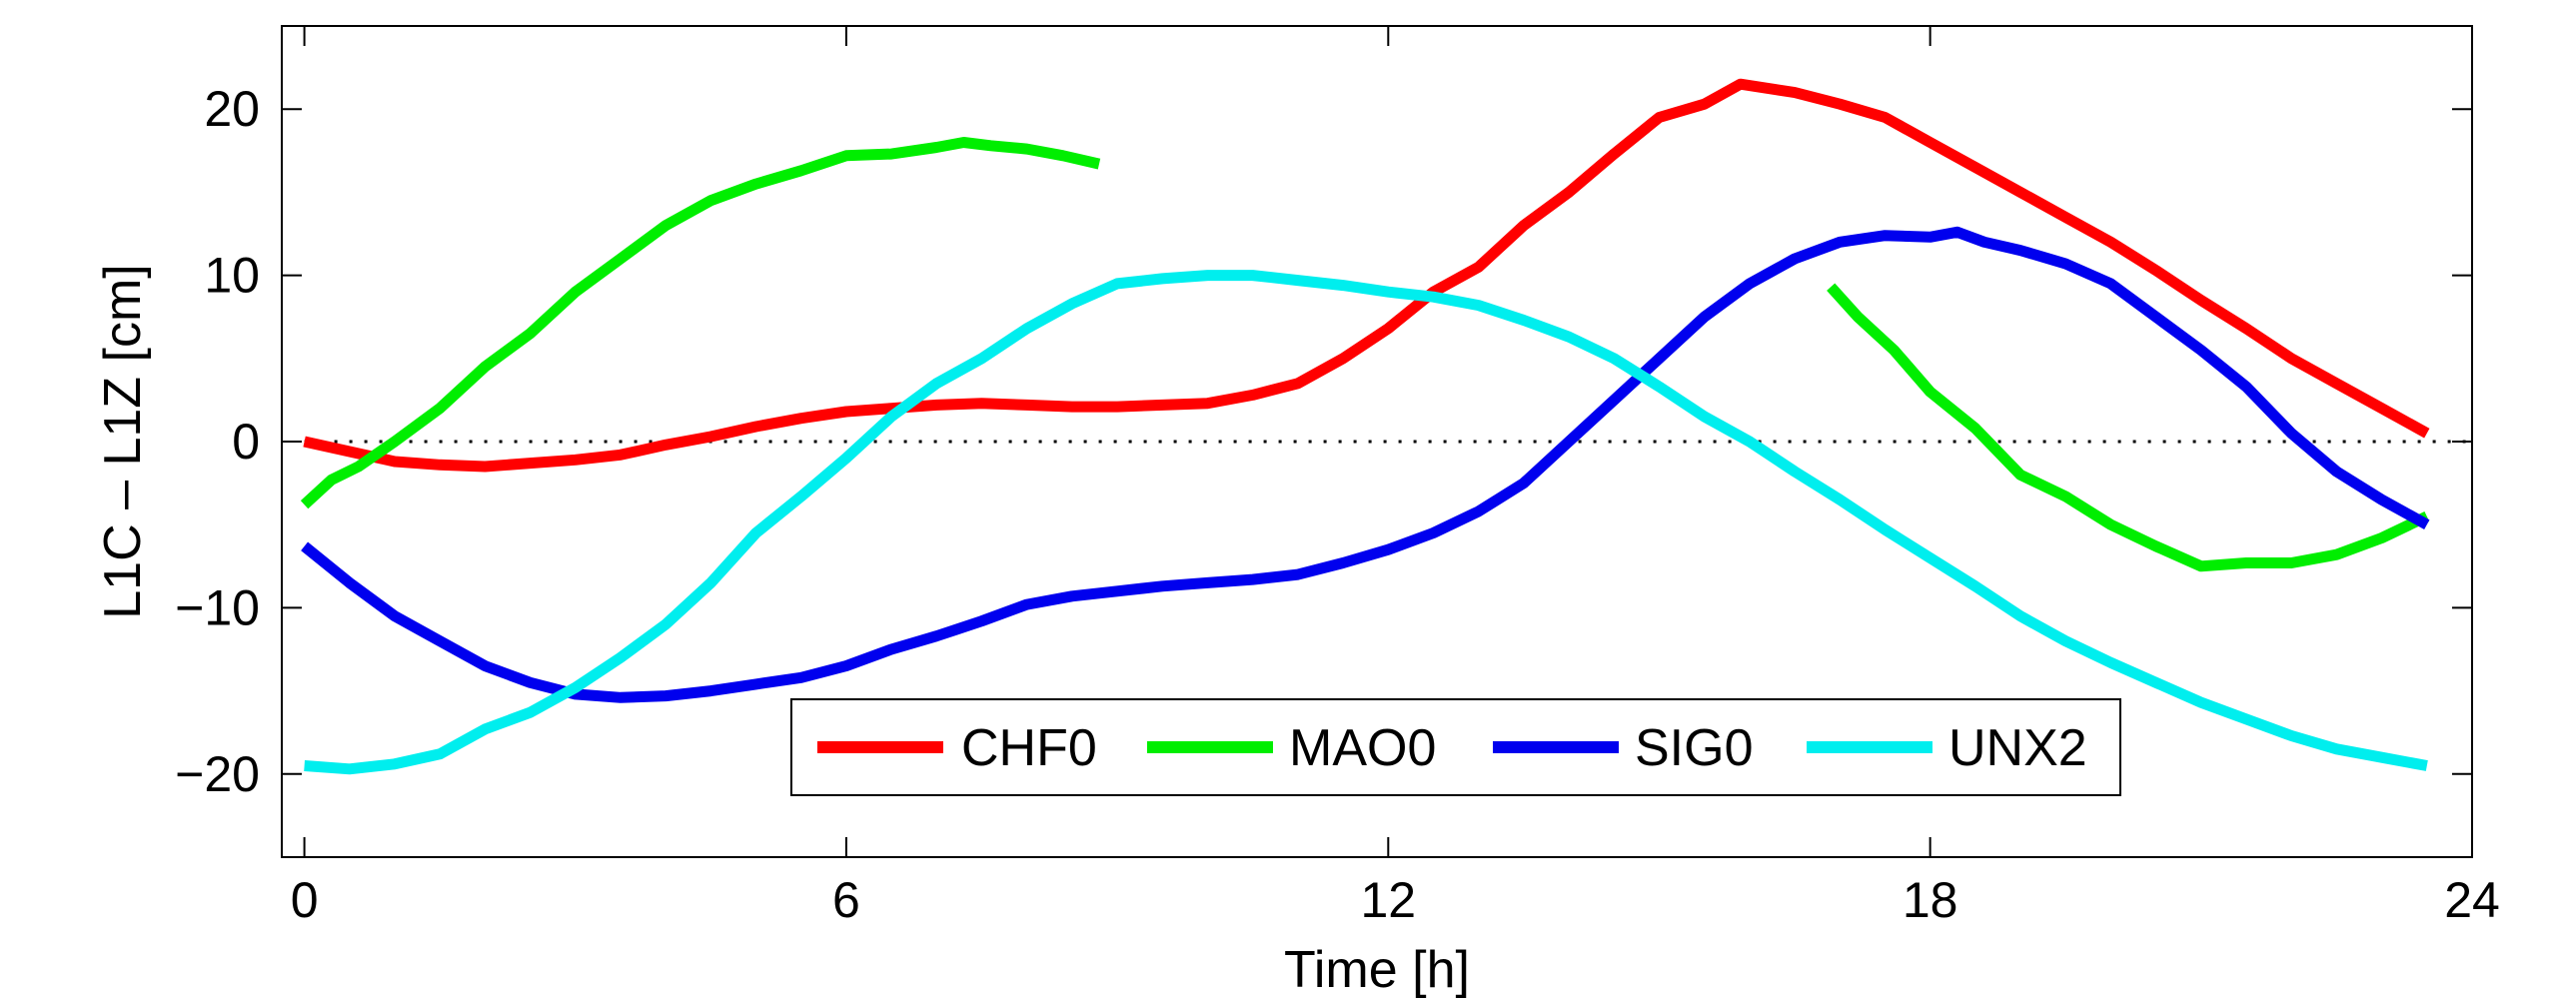 This screenshot has height=999, width=2576. What do you see at coordinates (217, 607) in the screenshot?
I see `y-tick-label: −10` at bounding box center [217, 607].